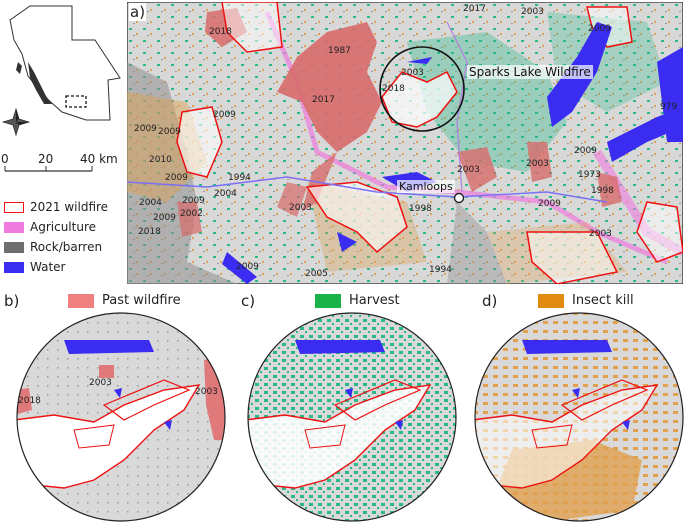 This screenshot has width=685, height=526. Describe the element at coordinates (99, 159) in the screenshot. I see `scale-tick-40: 40 km` at that location.